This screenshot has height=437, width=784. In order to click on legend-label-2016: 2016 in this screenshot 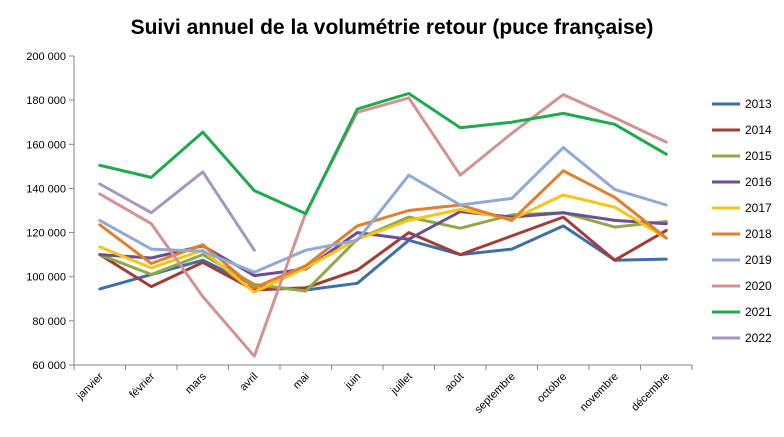, I will do `click(758, 182)`.